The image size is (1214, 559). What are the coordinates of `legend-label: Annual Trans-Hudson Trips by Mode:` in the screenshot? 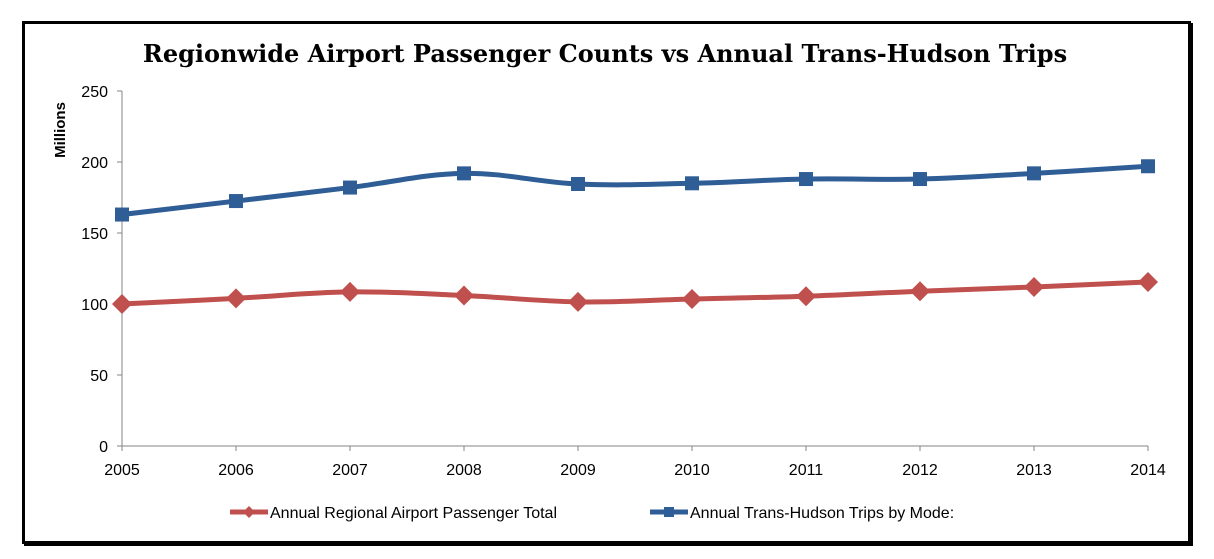 It's located at (822, 513).